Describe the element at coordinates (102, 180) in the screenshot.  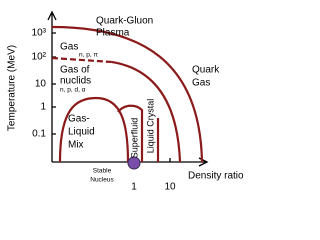
I see `marker-label: Nucleus` at that location.